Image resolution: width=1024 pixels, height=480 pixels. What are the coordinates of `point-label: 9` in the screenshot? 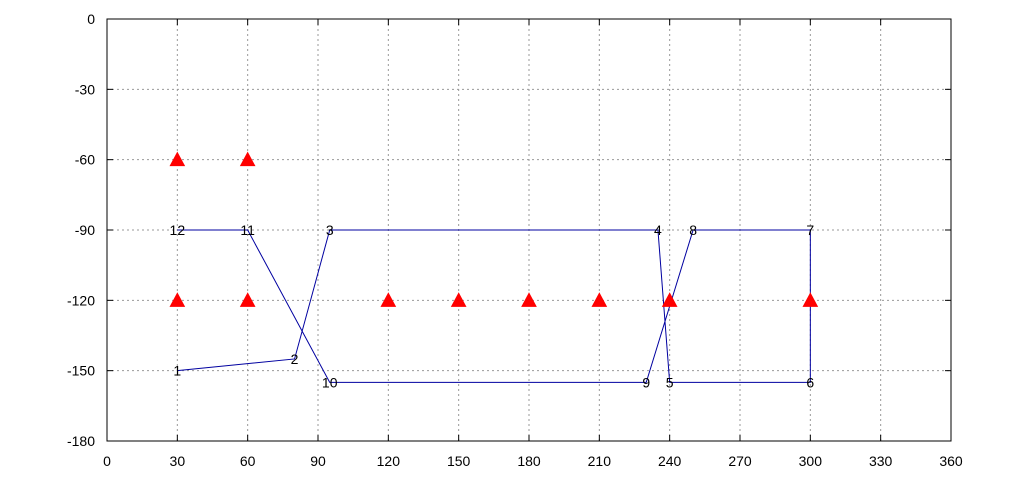 It's located at (646, 382).